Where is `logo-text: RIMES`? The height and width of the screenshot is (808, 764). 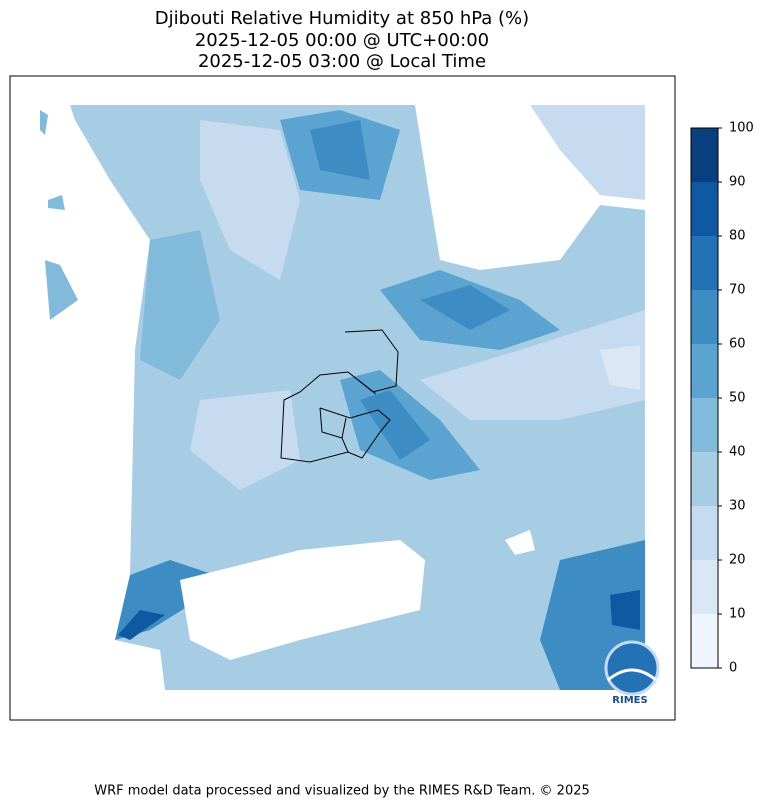
logo-text: RIMES is located at coordinates (629, 700).